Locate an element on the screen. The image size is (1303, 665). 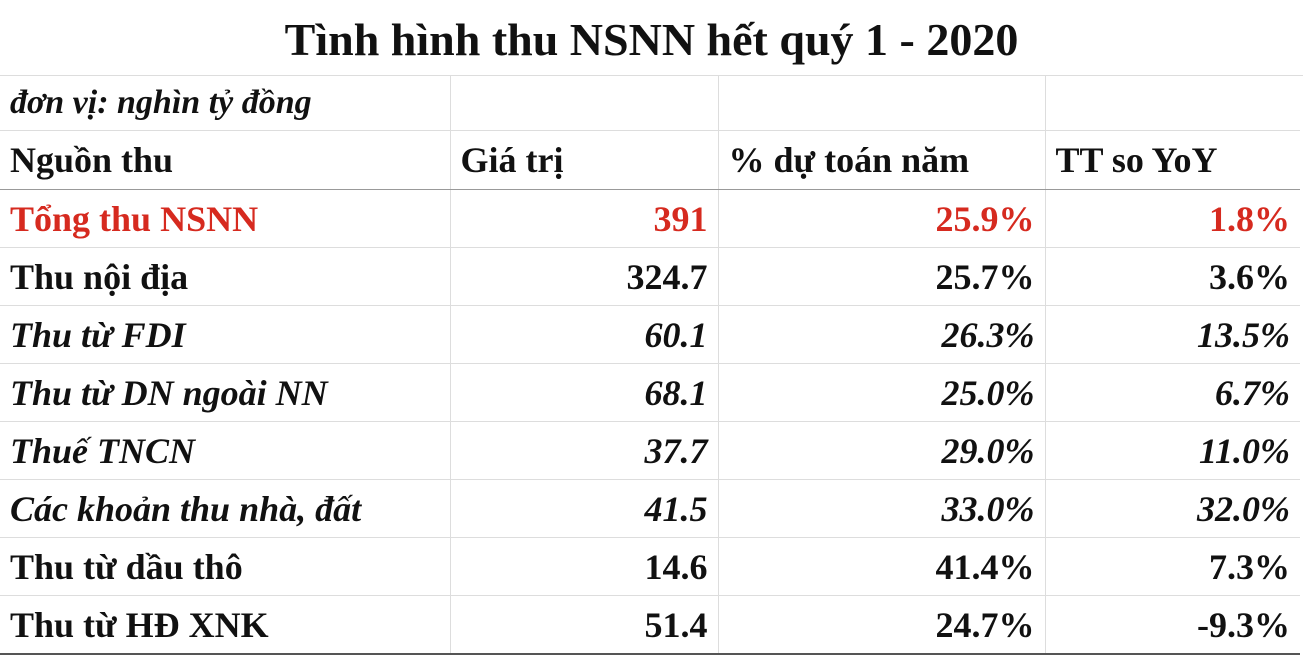
value-cell: 41.5 is located at coordinates (584, 508).